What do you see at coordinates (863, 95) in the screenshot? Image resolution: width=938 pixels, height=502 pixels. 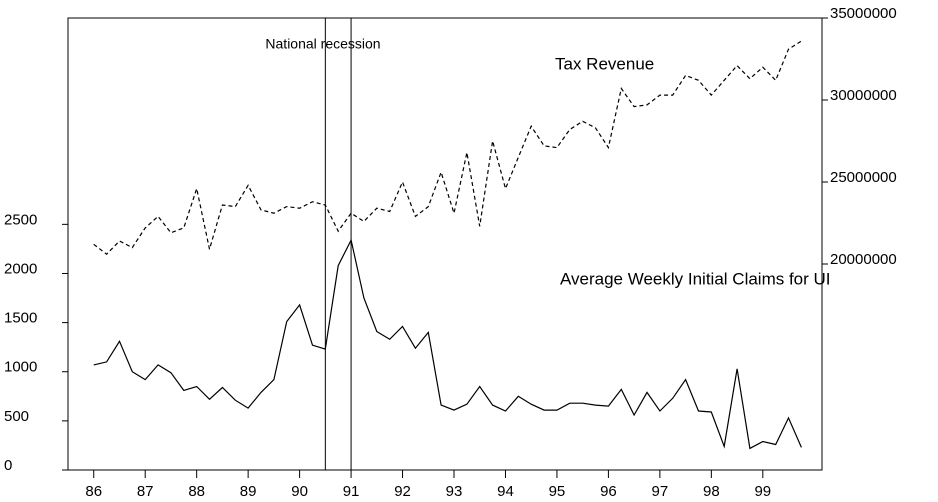 I see `y2-tick-label: 30000000` at bounding box center [863, 95].